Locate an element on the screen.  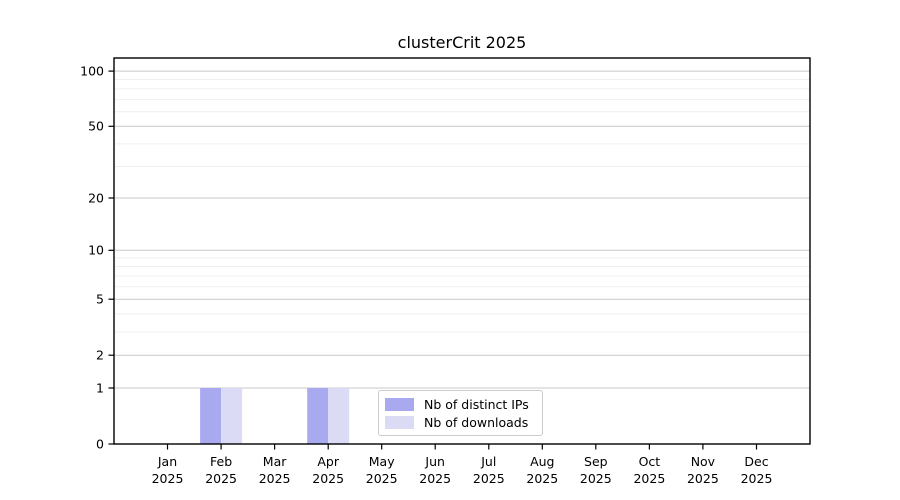
x-tick-label-month: Mar is located at coordinates (275, 461).